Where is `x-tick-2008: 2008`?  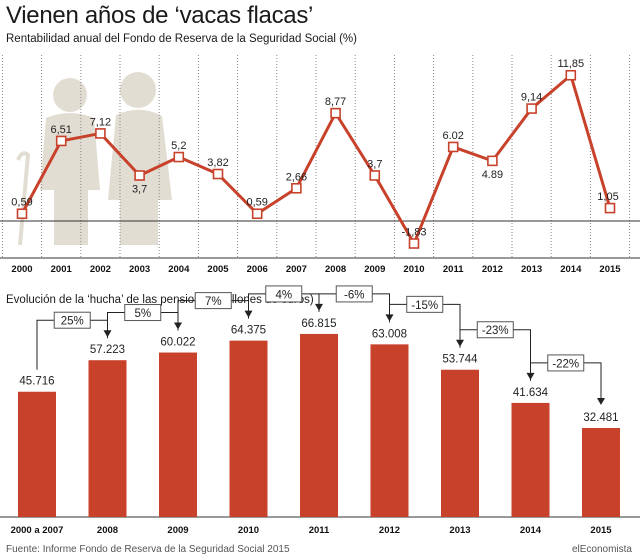 x-tick-2008: 2008 is located at coordinates (335, 269).